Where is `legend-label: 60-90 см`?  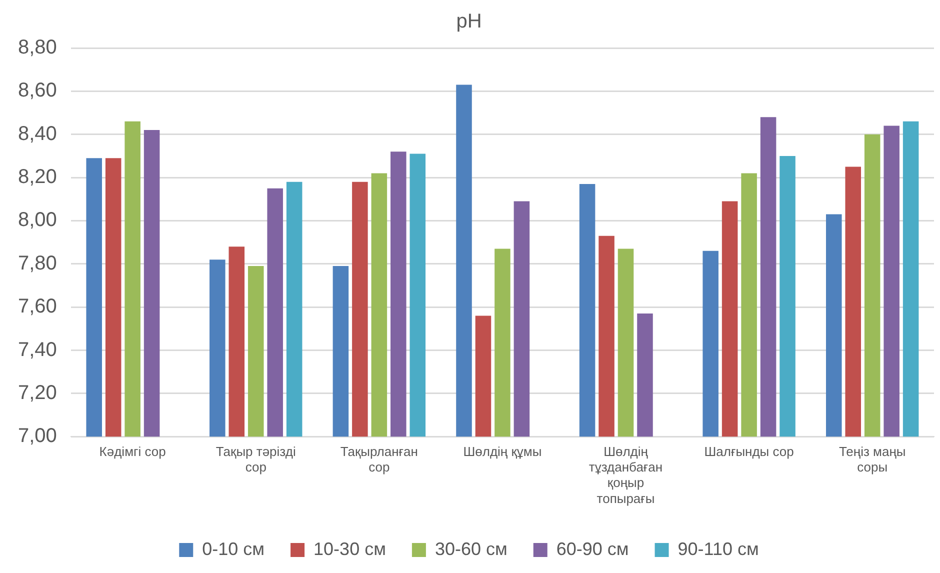 legend-label: 60-90 см is located at coordinates (592, 548).